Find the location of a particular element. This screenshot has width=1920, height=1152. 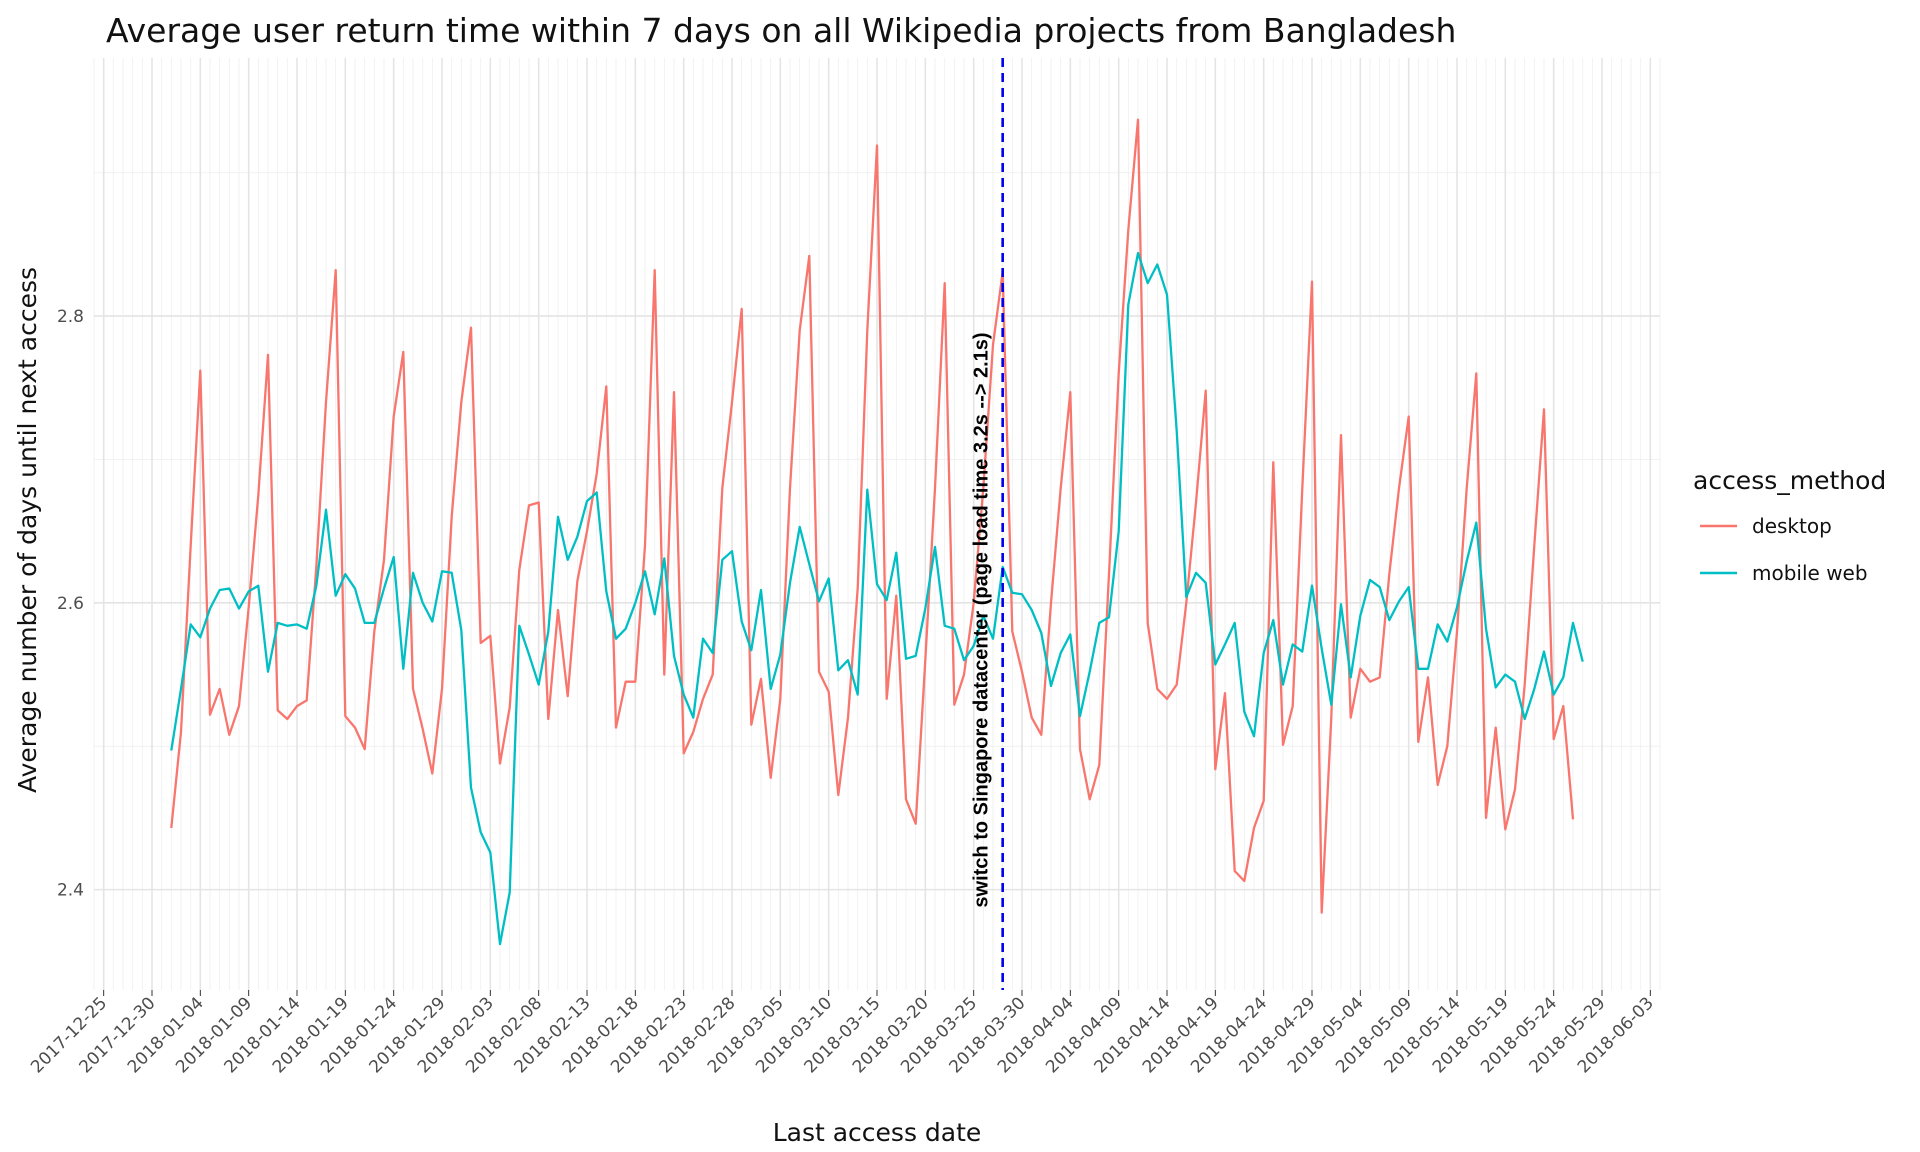

y-tick-label: 2.8 is located at coordinates (70, 317).